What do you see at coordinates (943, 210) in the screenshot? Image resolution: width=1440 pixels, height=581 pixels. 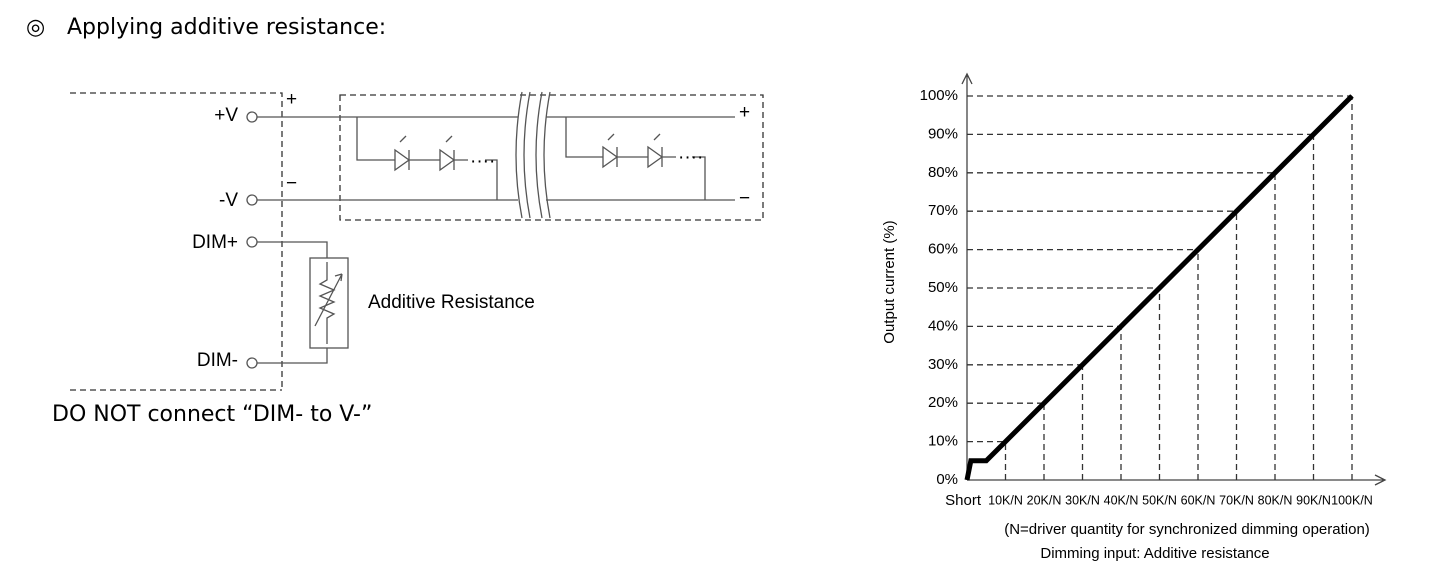 I see `y-tick-label: 70%` at bounding box center [943, 210].